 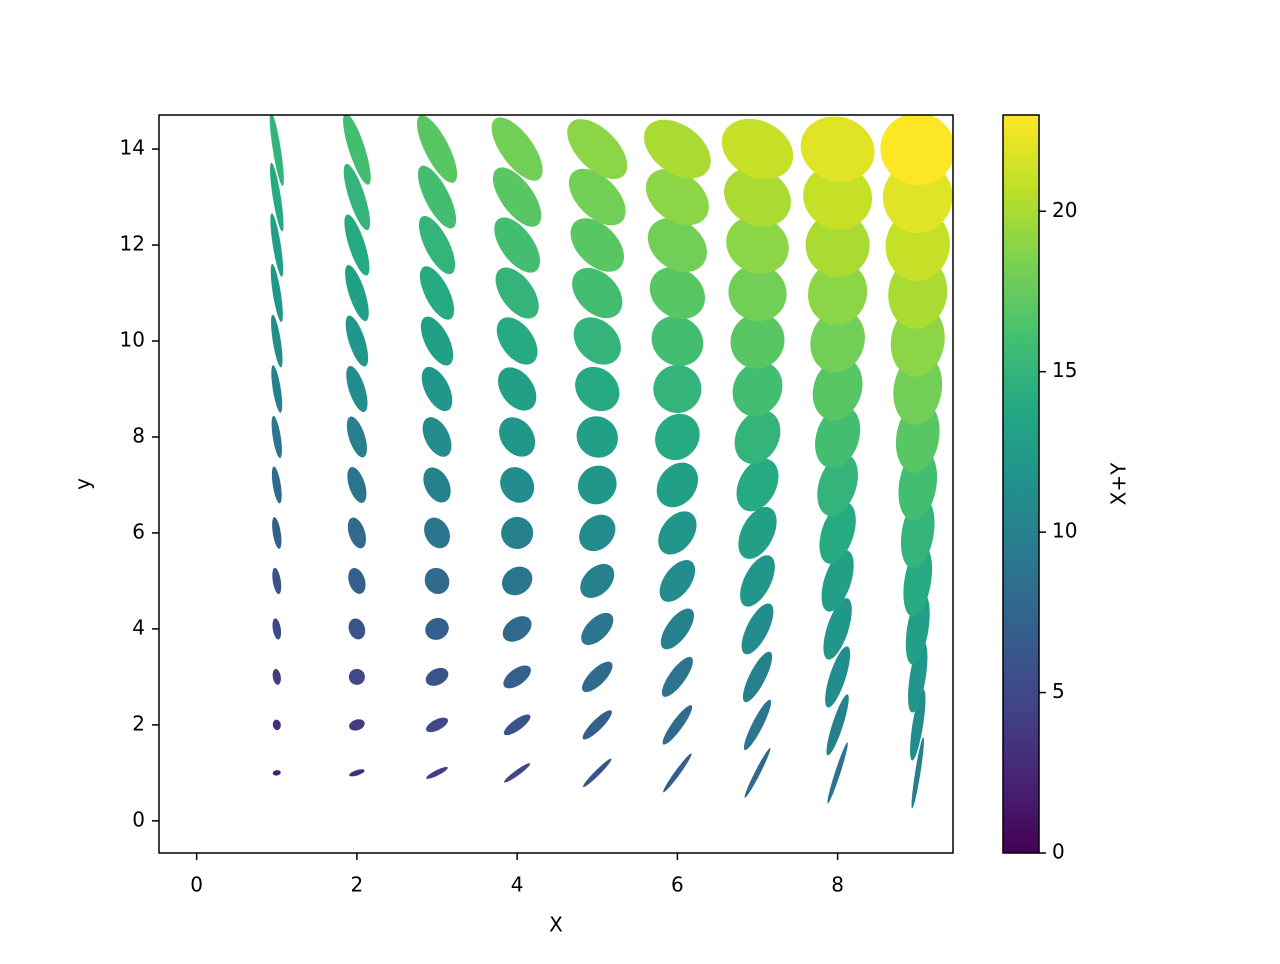 I want to click on colorbar-label: X+Y, so click(x=1119, y=483).